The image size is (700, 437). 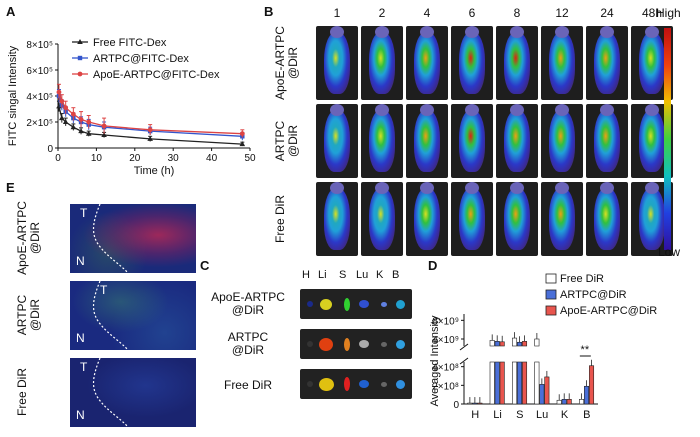 I want to click on organ-column-label: Lu, so click(x=362, y=275).